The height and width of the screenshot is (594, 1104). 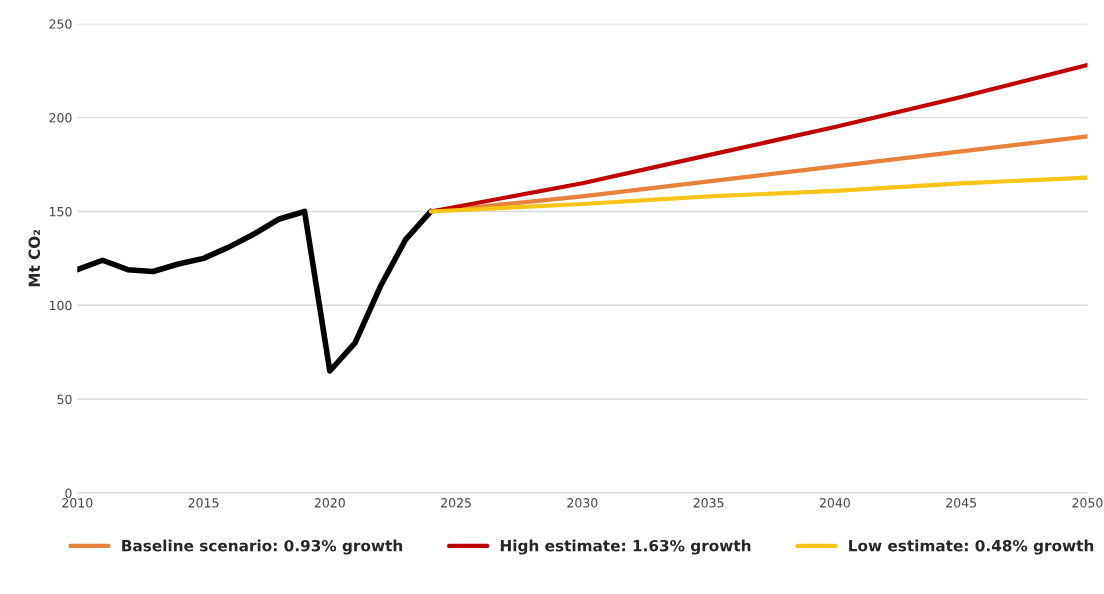 What do you see at coordinates (34, 258) in the screenshot?
I see `y-axis-title: Mt CO₂` at bounding box center [34, 258].